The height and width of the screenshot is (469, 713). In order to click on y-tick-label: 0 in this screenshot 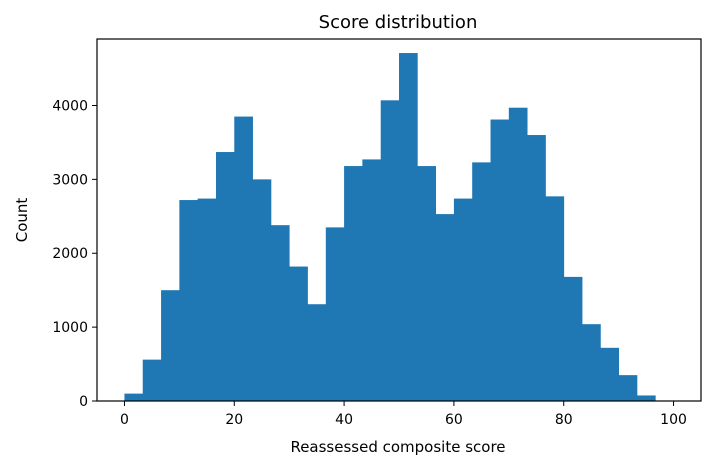, I will do `click(83, 402)`.